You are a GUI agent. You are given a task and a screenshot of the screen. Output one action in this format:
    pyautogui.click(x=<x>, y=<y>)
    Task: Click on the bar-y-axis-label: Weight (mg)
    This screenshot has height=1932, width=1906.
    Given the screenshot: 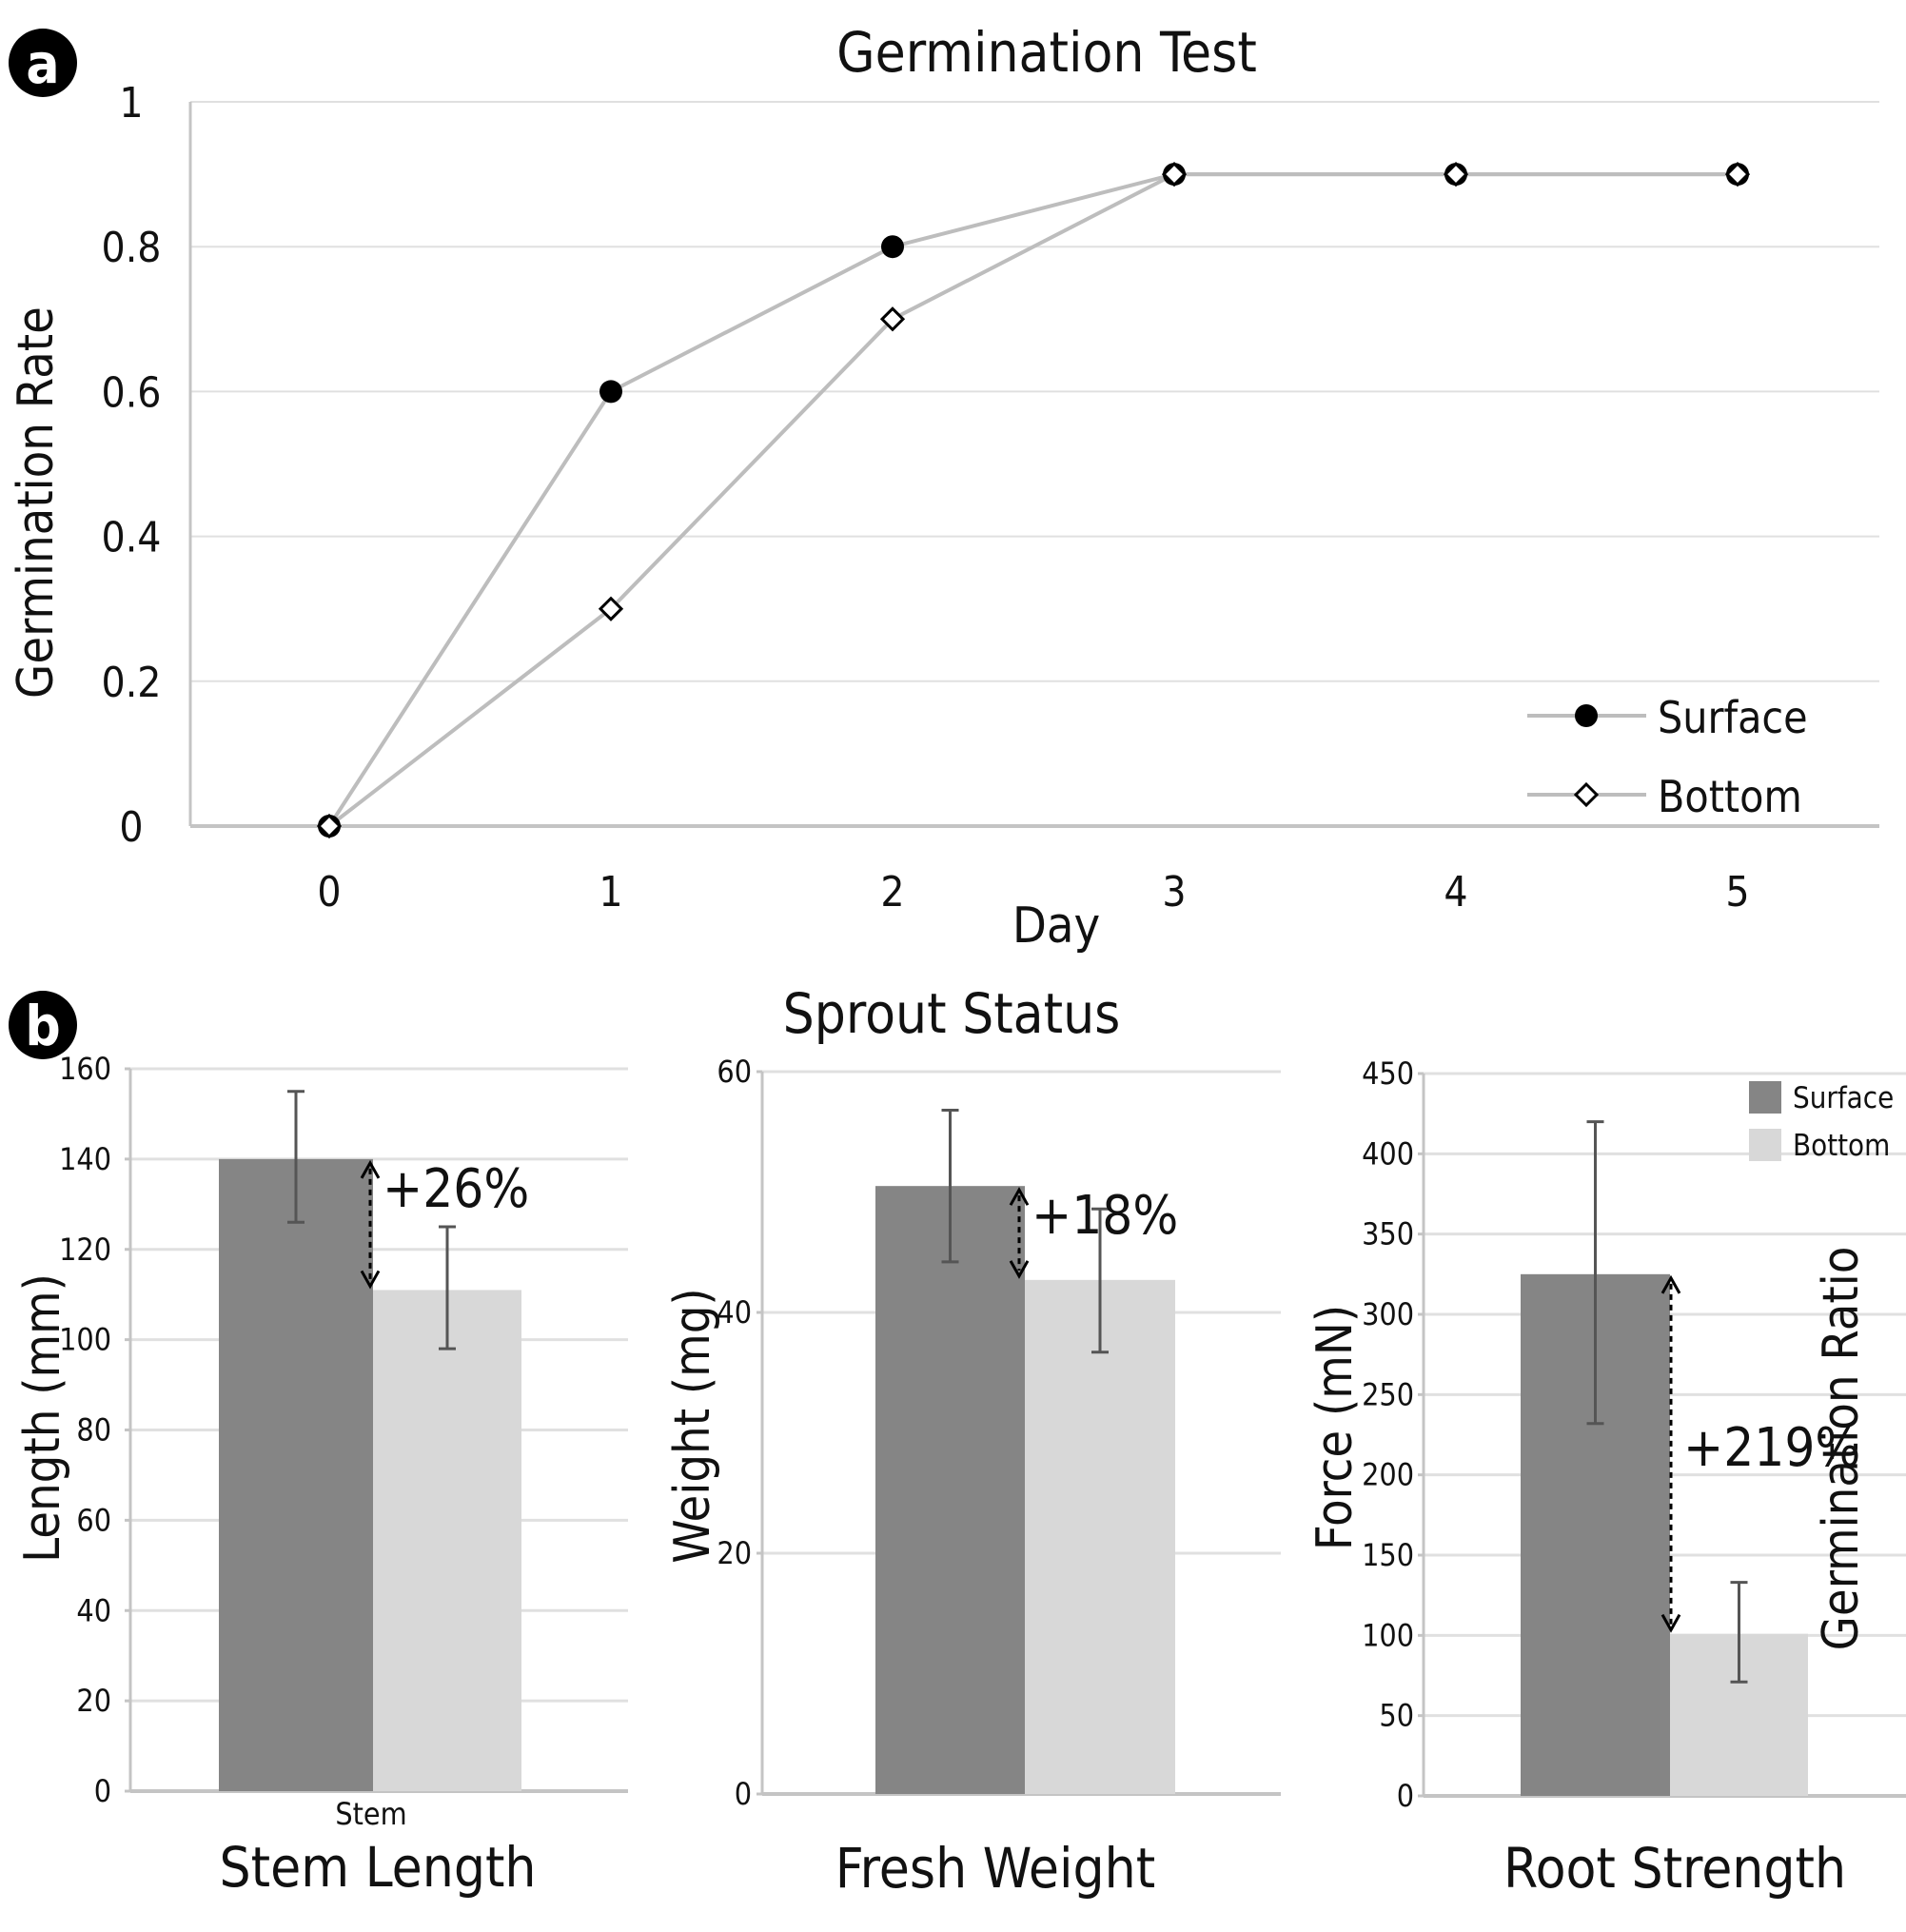 What is the action you would take?
    pyautogui.click(x=692, y=1425)
    